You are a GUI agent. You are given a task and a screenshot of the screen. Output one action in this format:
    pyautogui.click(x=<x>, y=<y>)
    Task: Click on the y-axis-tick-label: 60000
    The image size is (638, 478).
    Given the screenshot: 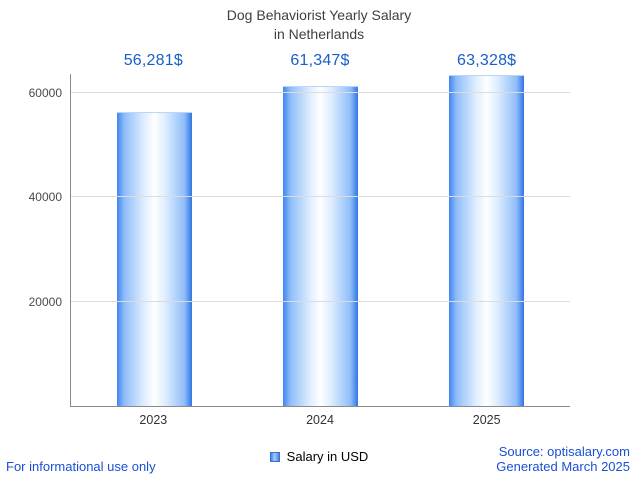 What is the action you would take?
    pyautogui.click(x=45, y=92)
    